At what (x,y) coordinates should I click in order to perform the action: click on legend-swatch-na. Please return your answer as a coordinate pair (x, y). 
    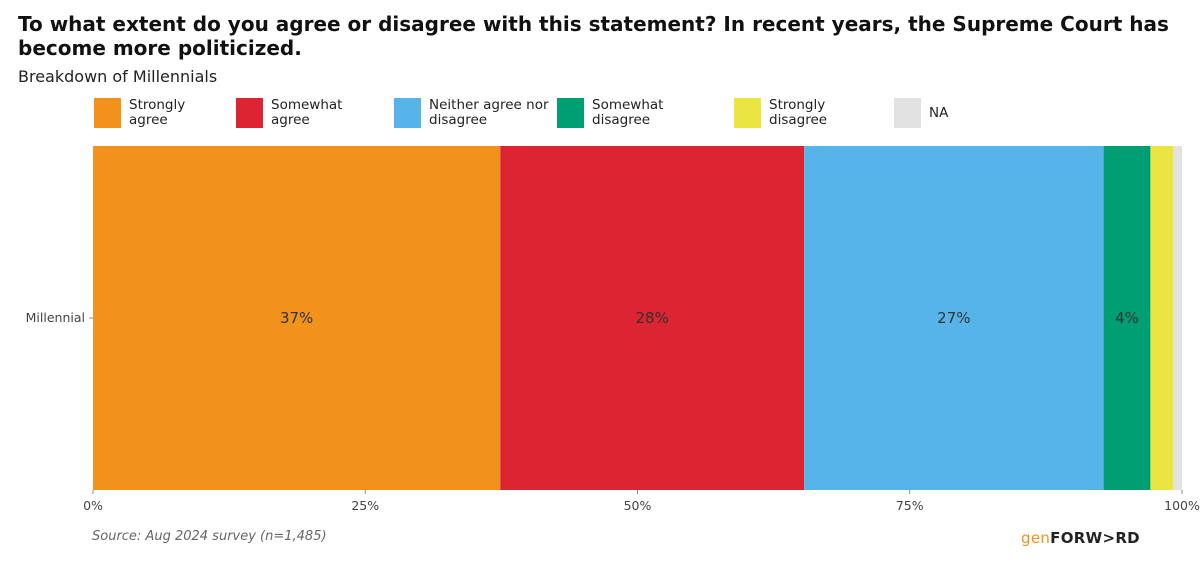
    Looking at the image, I should click on (907, 113).